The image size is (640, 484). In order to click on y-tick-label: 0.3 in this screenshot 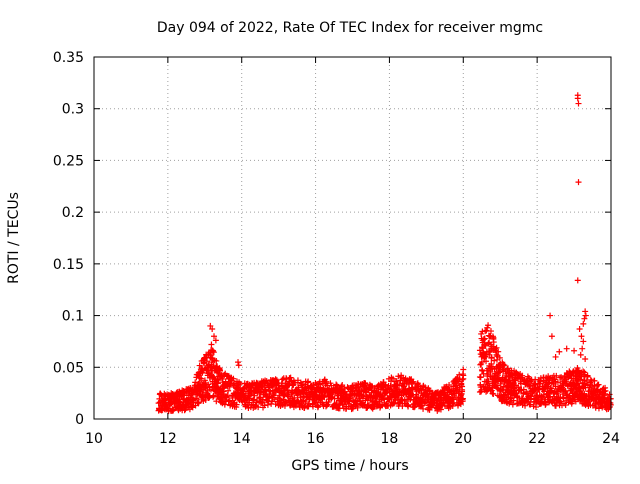, I will do `click(73, 110)`.